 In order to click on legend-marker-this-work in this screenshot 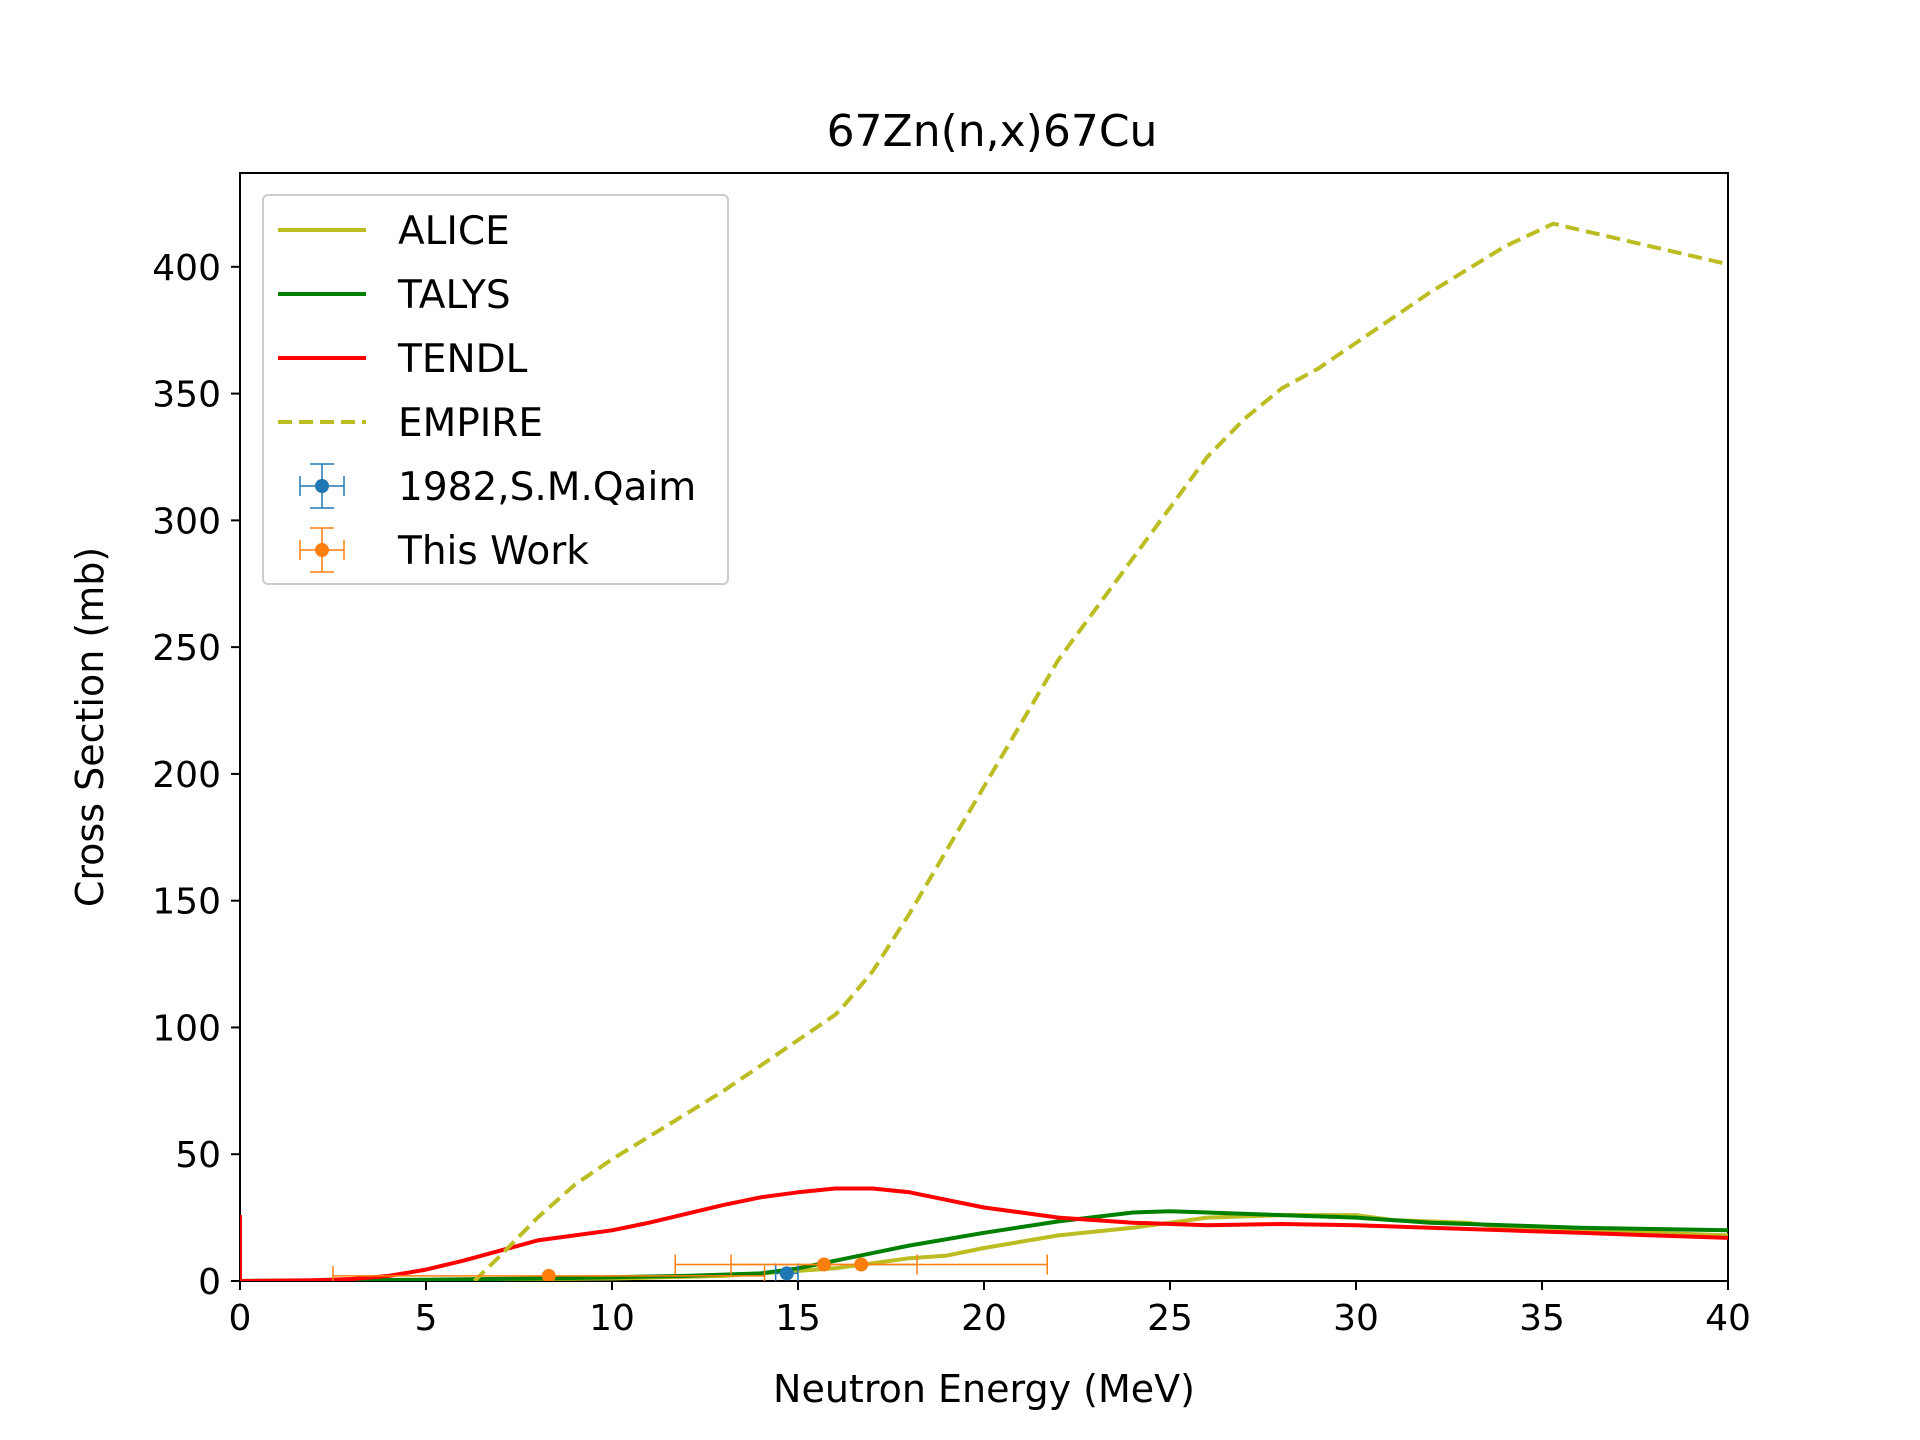, I will do `click(322, 550)`.